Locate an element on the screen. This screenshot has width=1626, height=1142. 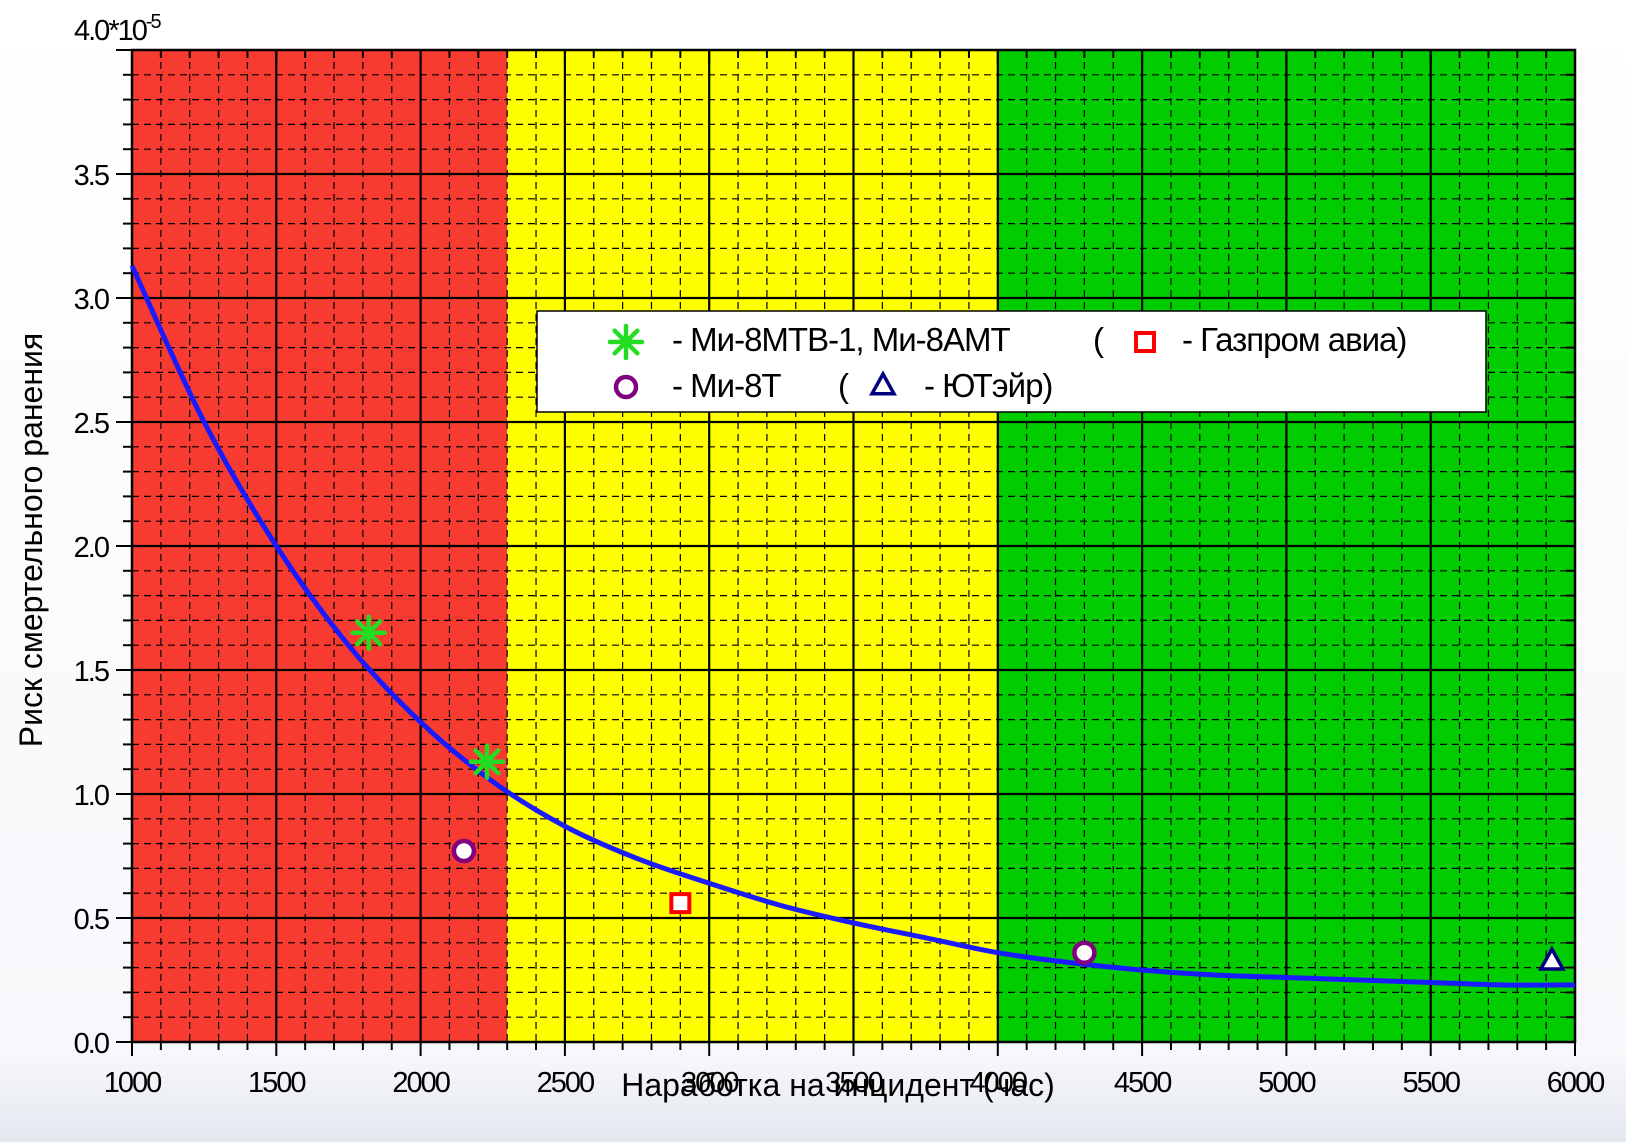
x-tick-label: 1500 is located at coordinates (276, 1083).